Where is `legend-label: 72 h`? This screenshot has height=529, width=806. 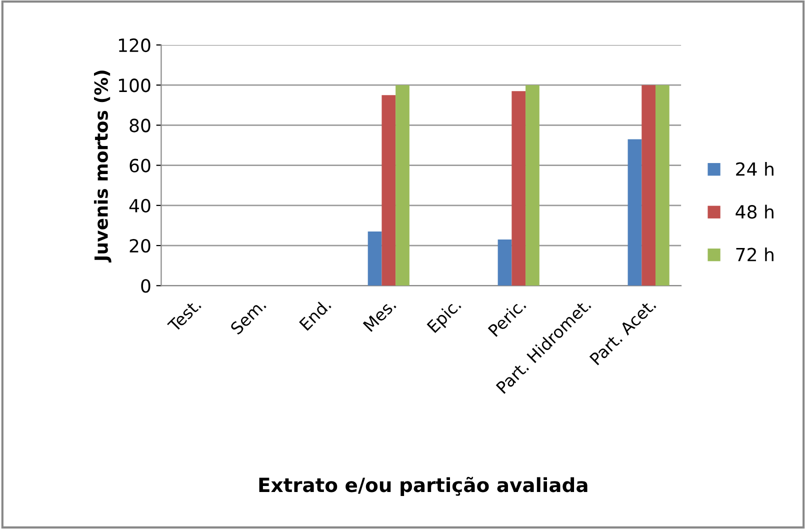
legend-label: 72 h is located at coordinates (755, 254).